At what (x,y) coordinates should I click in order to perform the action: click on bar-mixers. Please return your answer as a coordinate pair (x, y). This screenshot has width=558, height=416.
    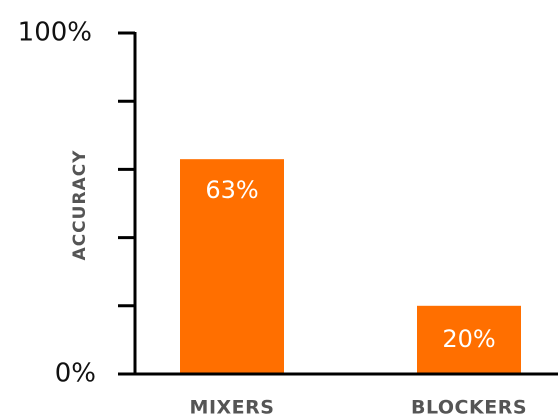
    Looking at the image, I should click on (232, 266).